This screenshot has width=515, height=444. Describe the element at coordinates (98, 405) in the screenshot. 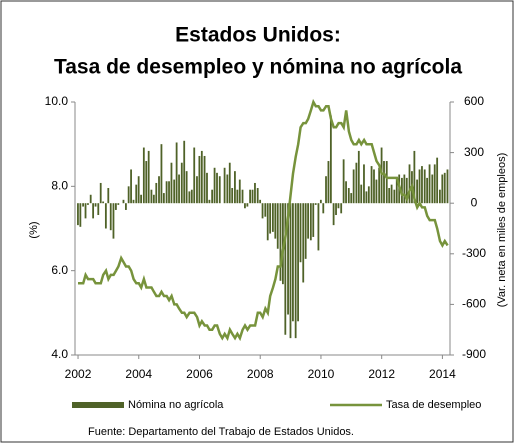

I see `legend-swatch` at that location.